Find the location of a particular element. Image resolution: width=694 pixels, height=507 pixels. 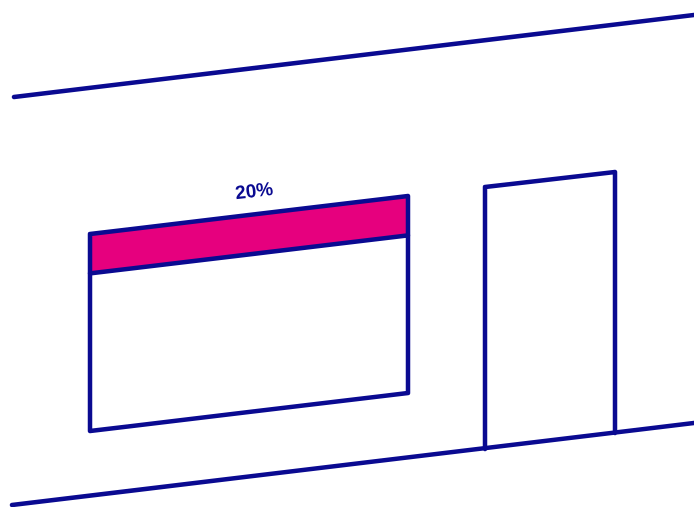

highlight-percentage-label: 20% is located at coordinates (254, 191).